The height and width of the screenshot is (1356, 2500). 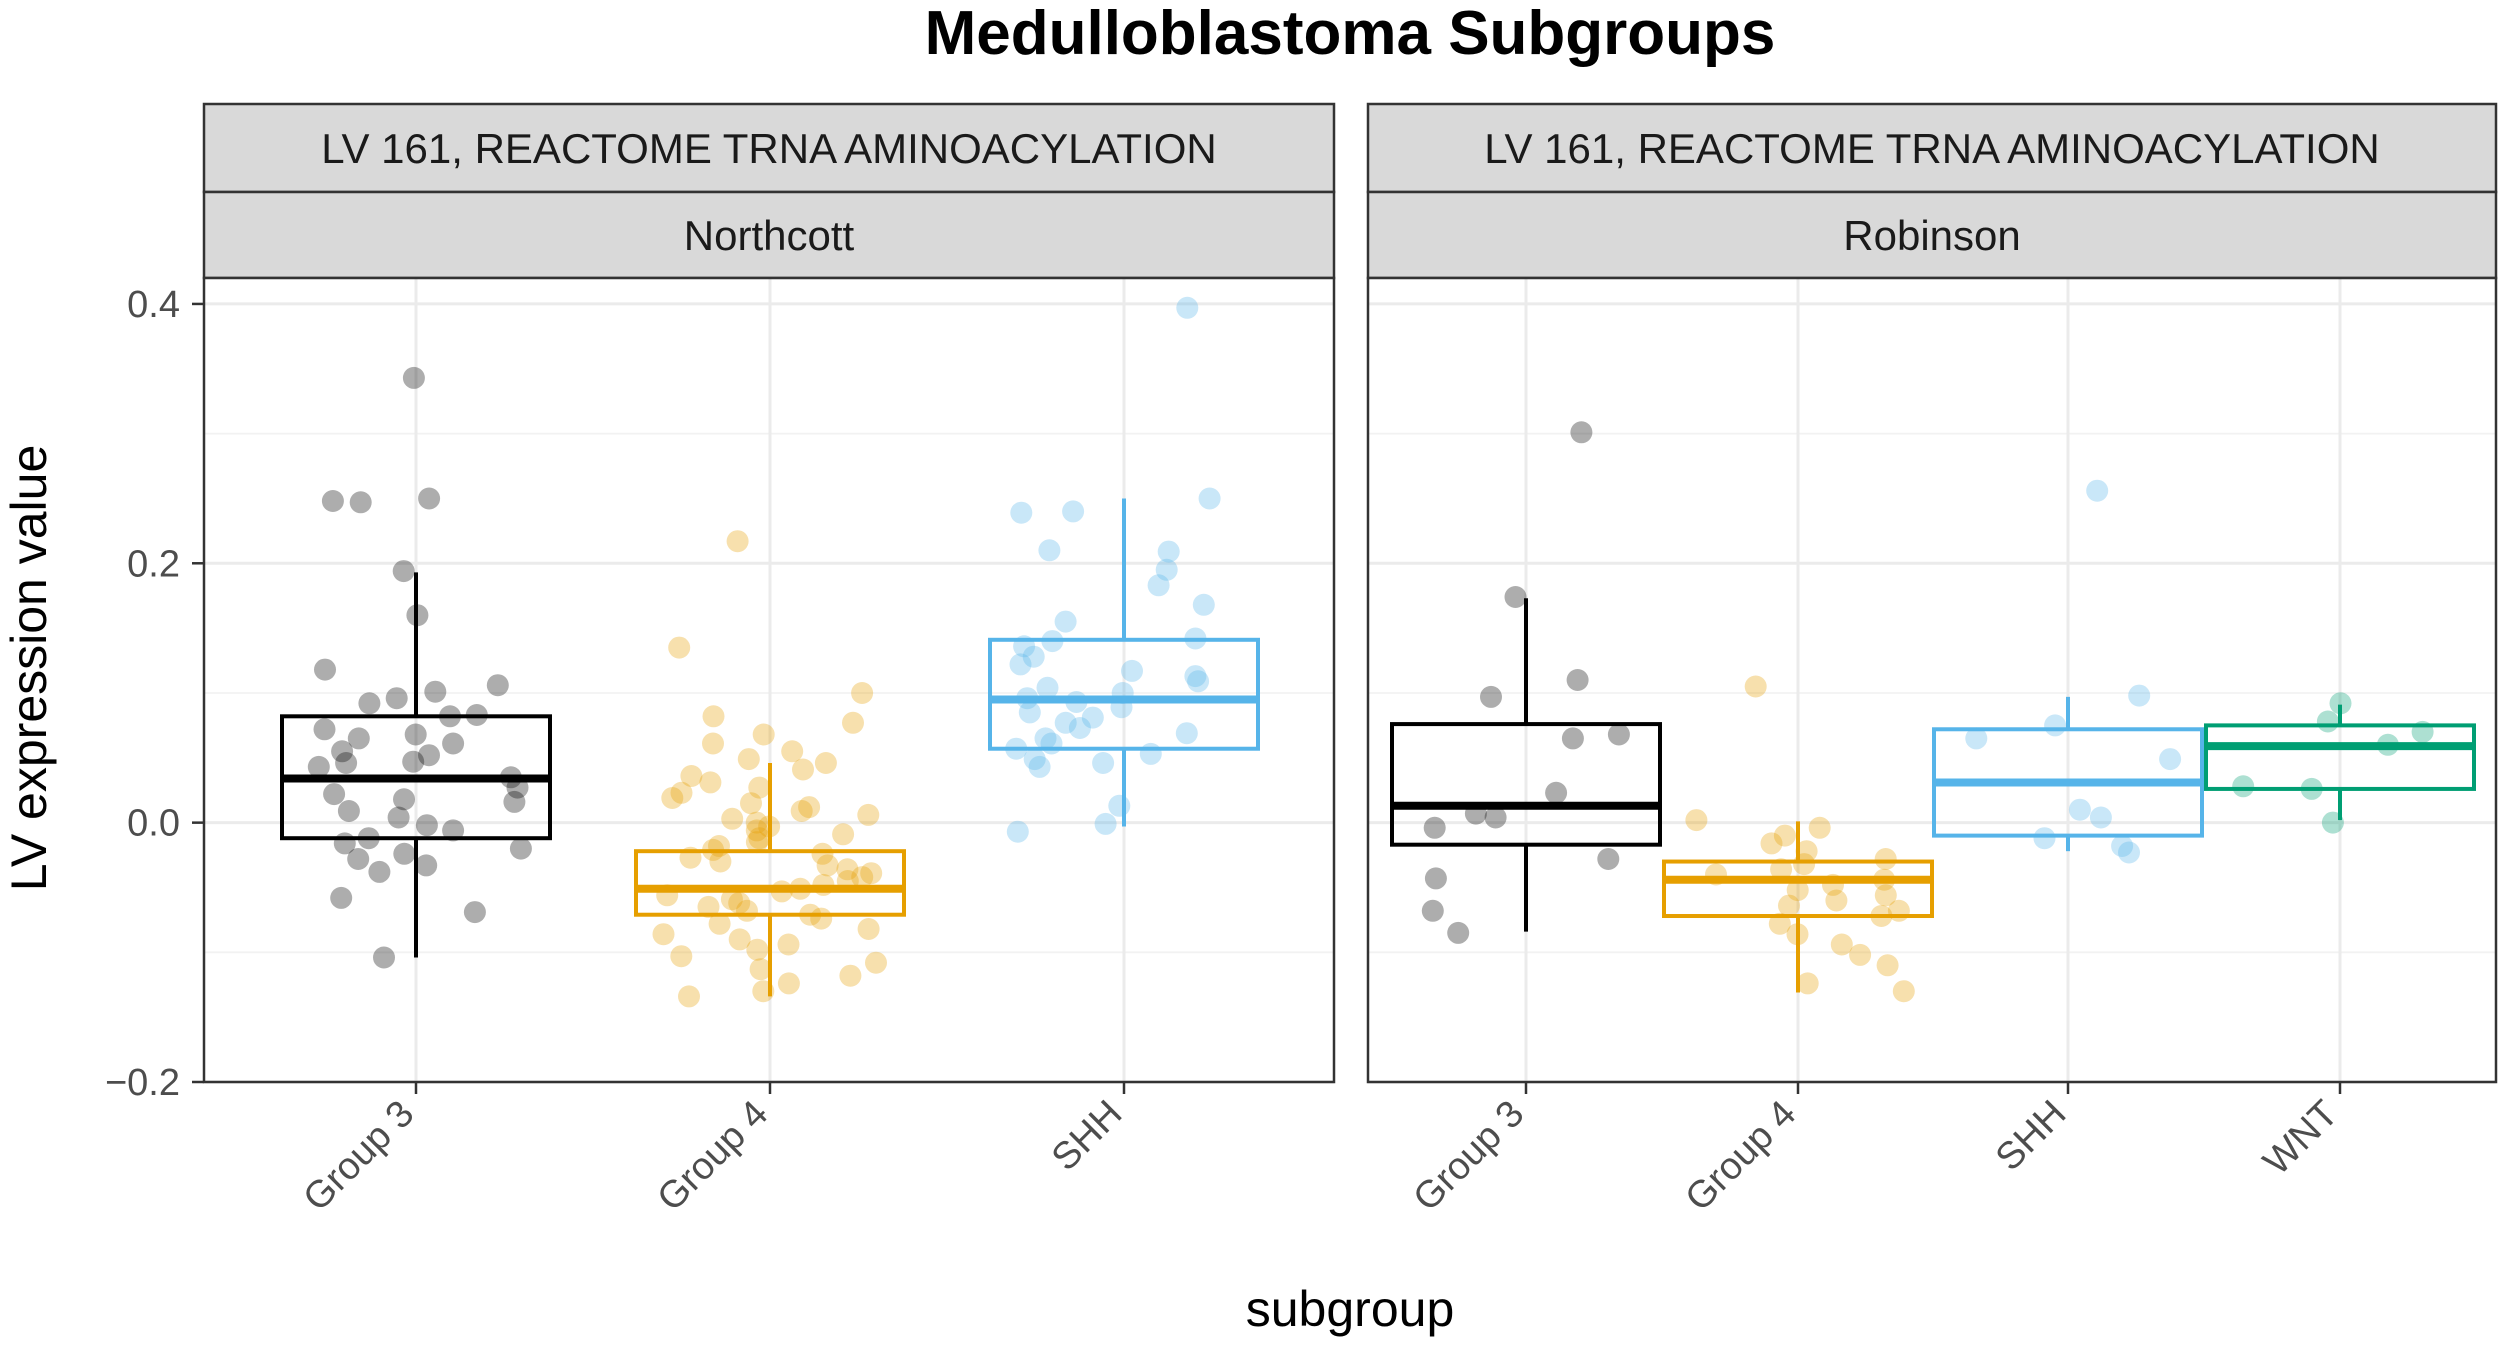 I want to click on box-iqr, so click(x=2340, y=757).